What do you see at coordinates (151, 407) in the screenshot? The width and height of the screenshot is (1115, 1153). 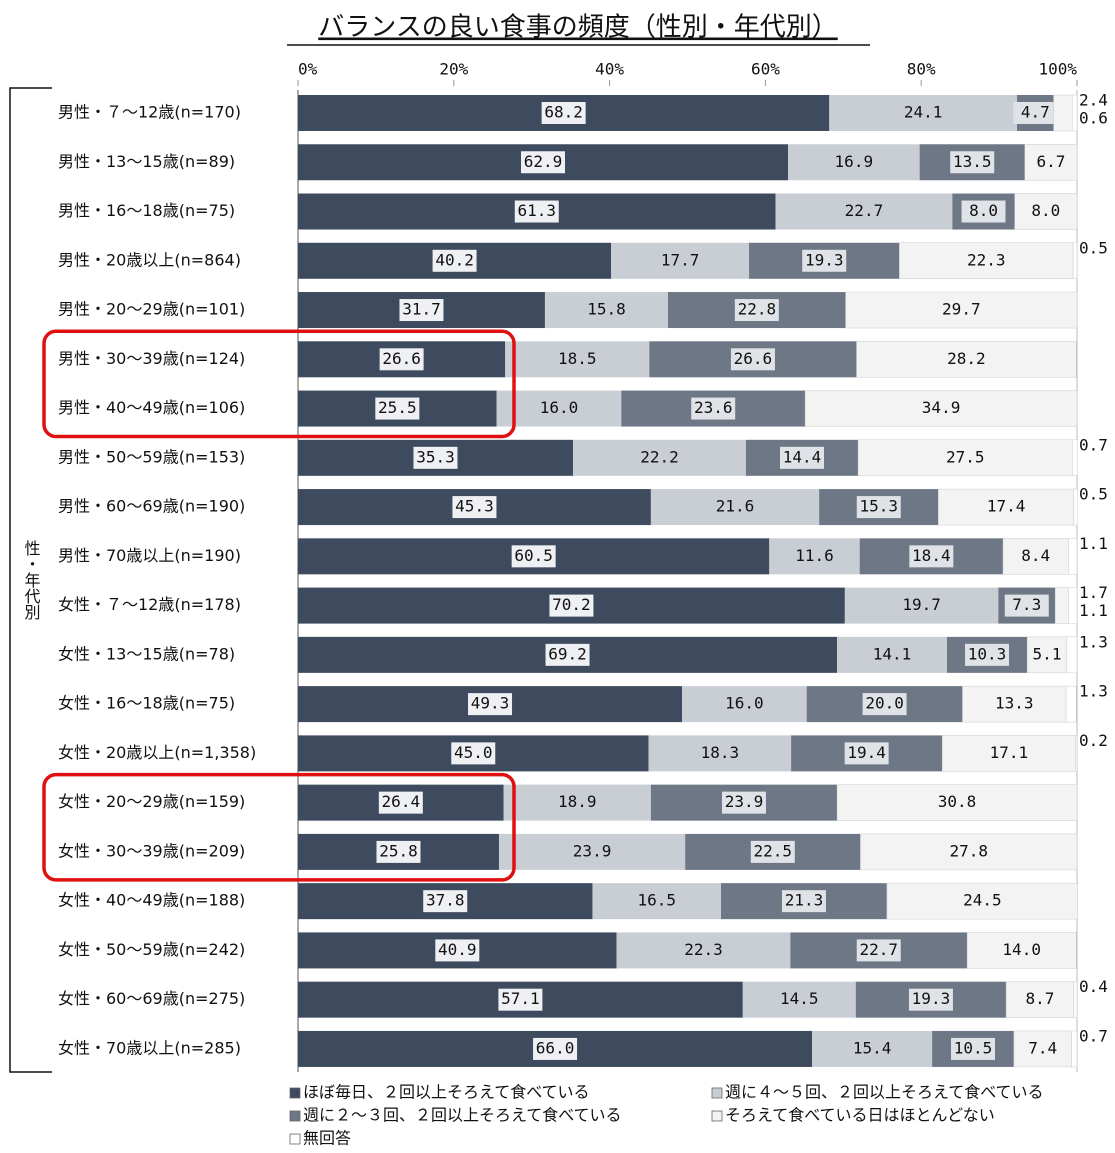 I see `row-label: 男性・40～49歳(n=106)` at bounding box center [151, 407].